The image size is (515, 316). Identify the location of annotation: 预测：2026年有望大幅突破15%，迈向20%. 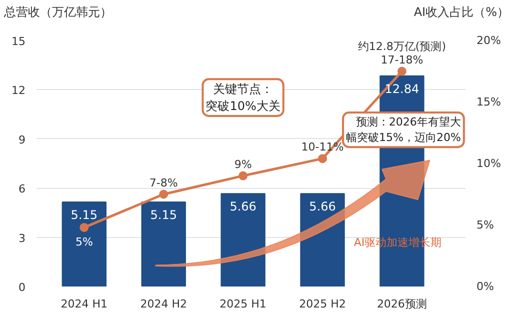
(403, 130).